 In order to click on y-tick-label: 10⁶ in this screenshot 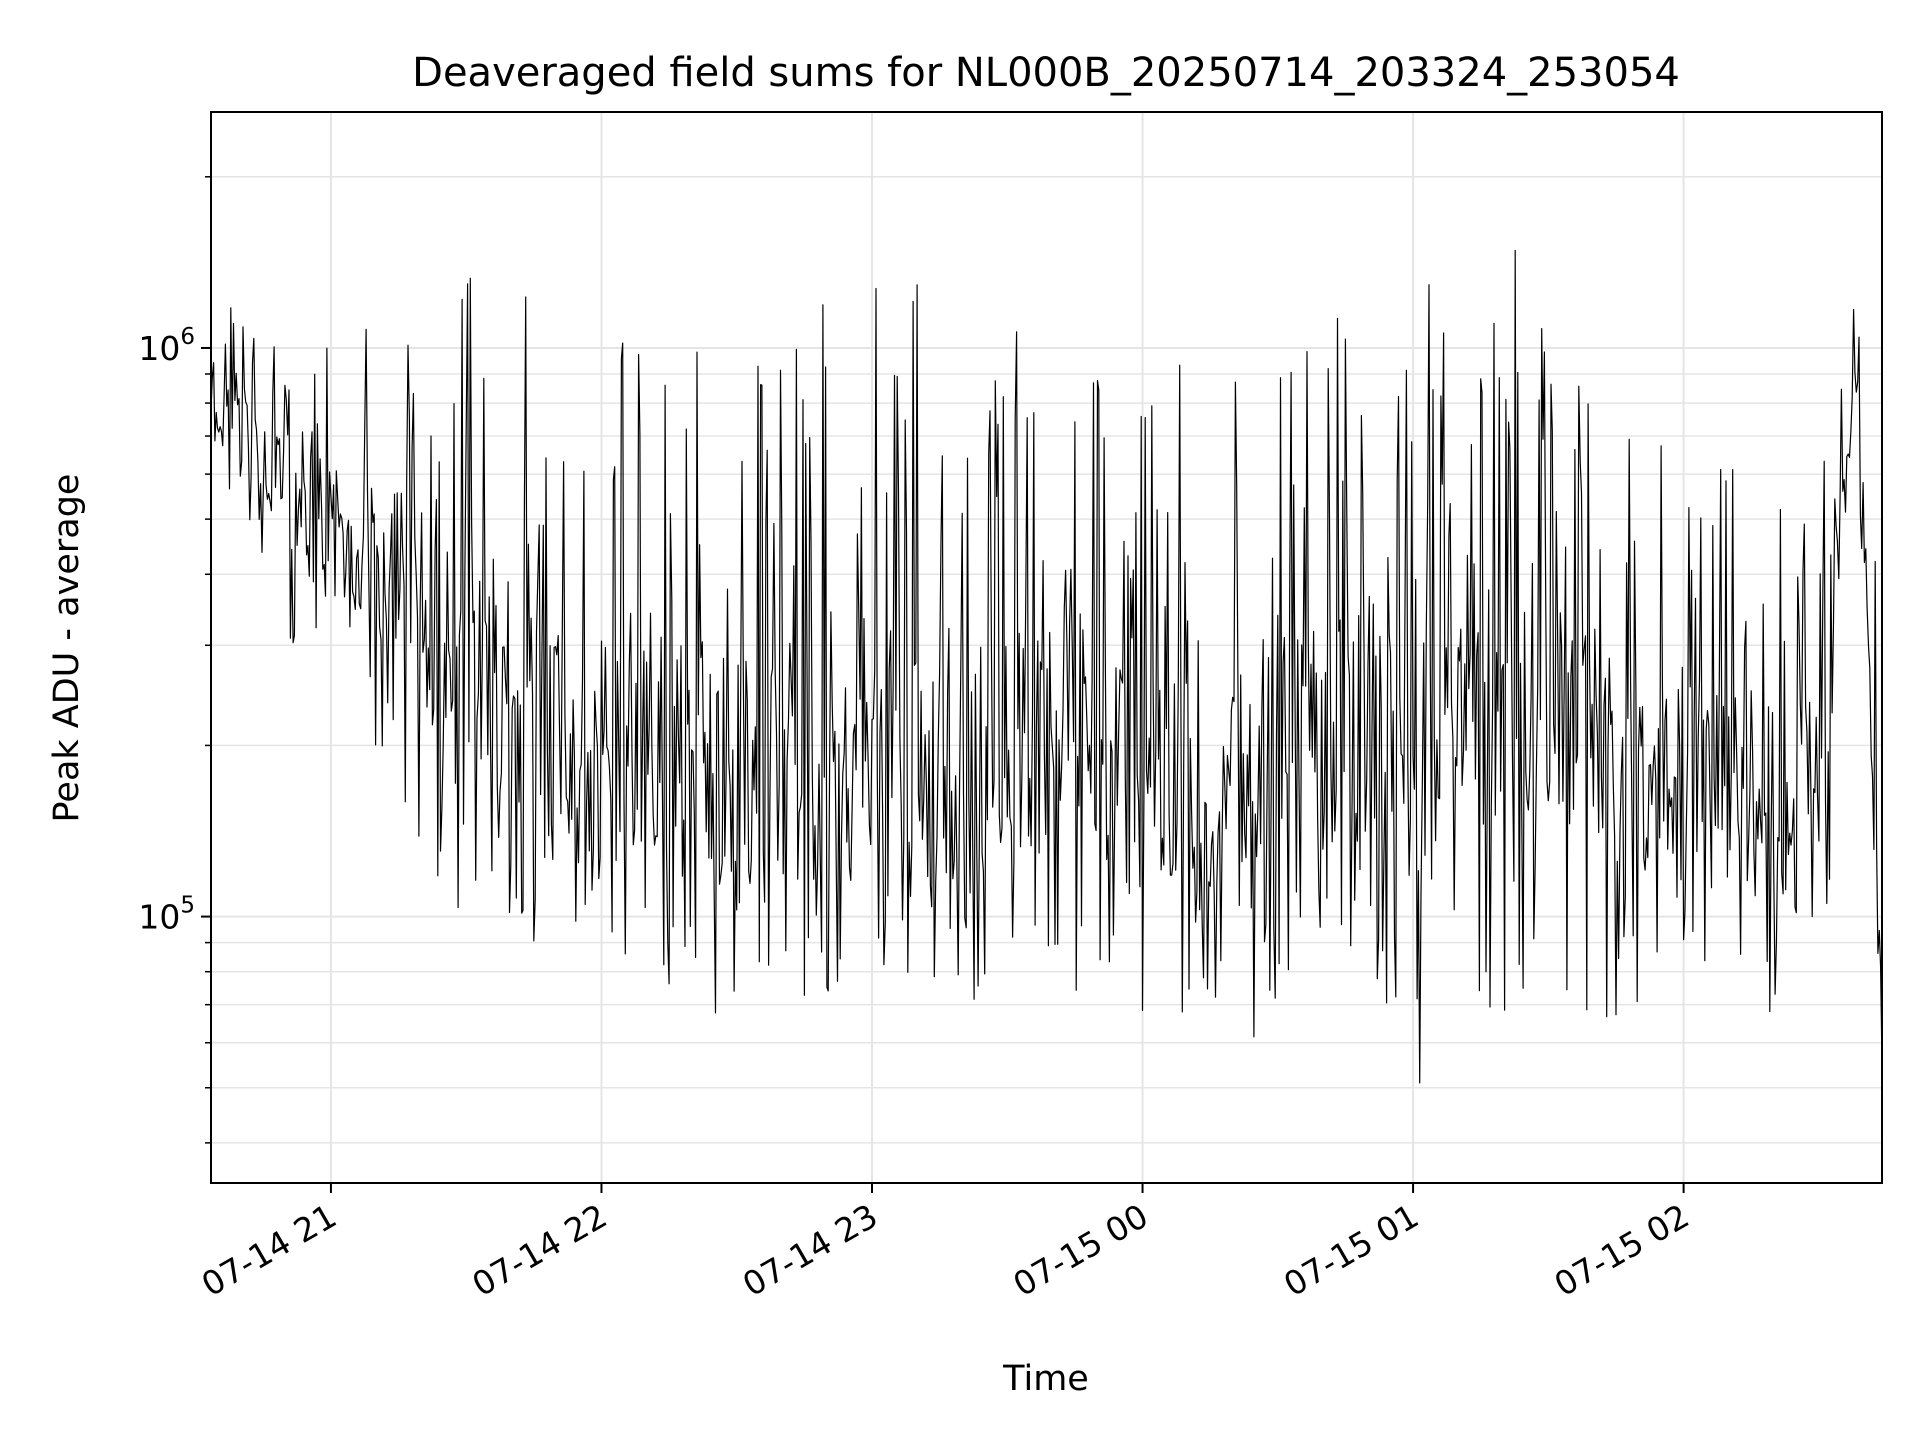, I will do `click(166, 346)`.